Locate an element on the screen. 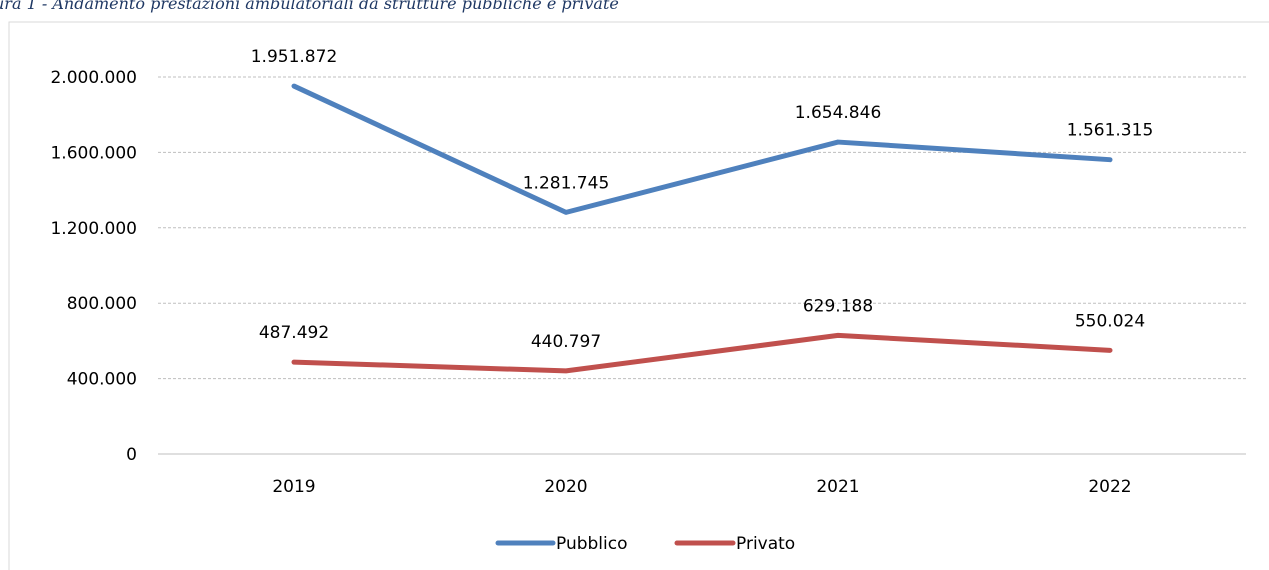 This screenshot has width=1269, height=570. data-label: 1.951.872 is located at coordinates (294, 57).